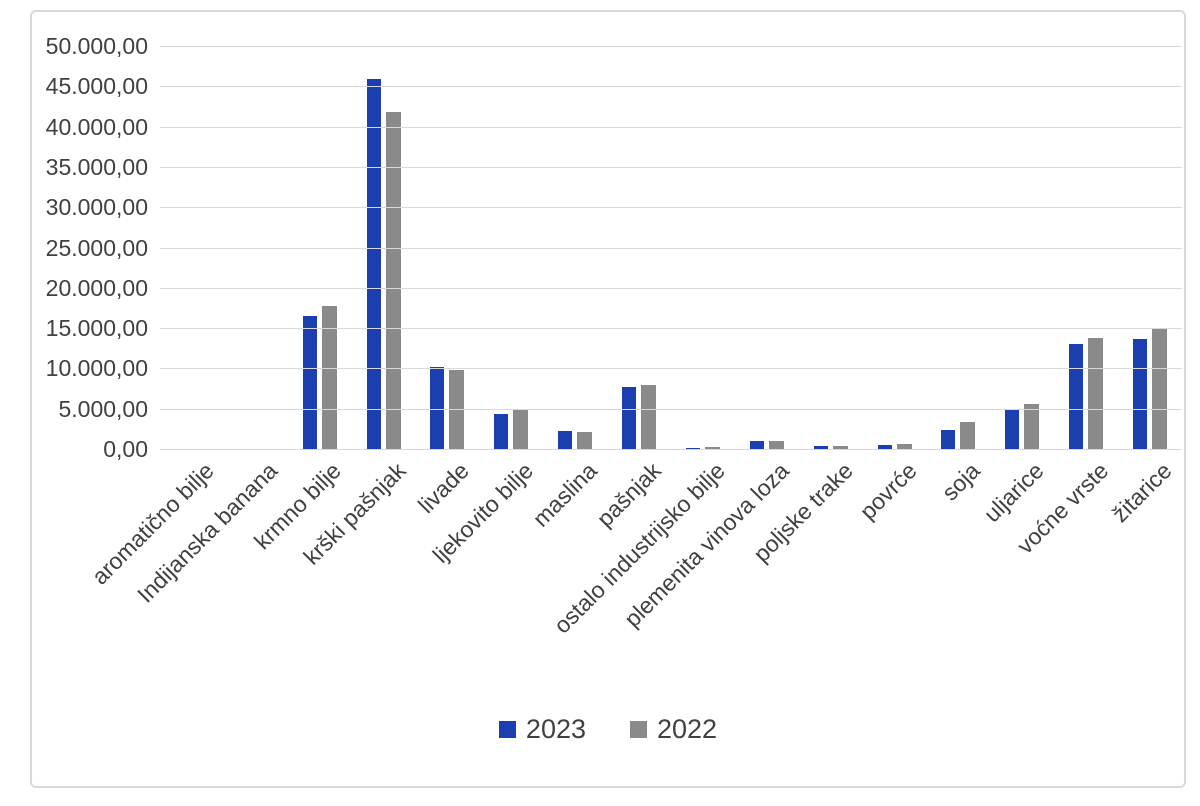 This screenshot has width=1200, height=806. Describe the element at coordinates (96, 248) in the screenshot. I see `y-axis-tick-label: 25.000,00` at that location.